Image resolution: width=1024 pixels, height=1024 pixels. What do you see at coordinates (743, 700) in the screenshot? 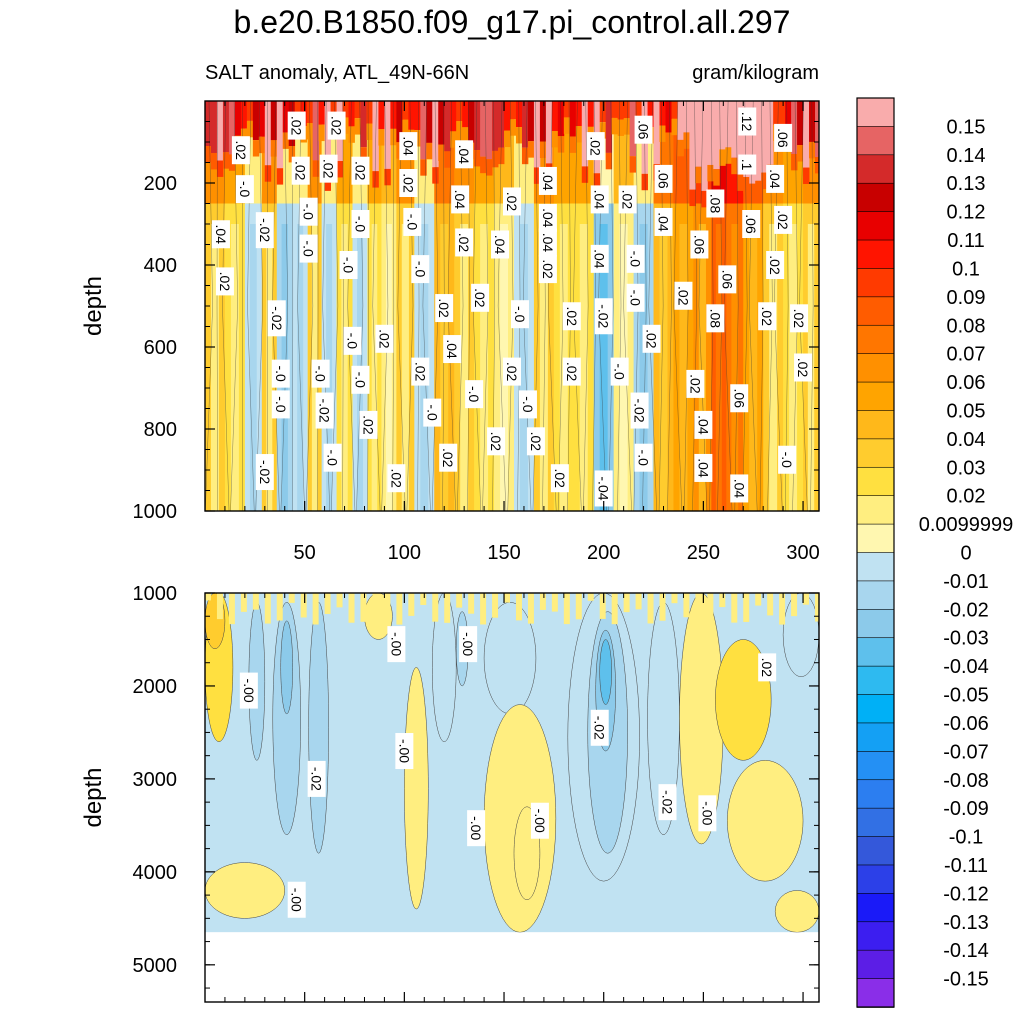
I see `anomaly-region` at bounding box center [743, 700].